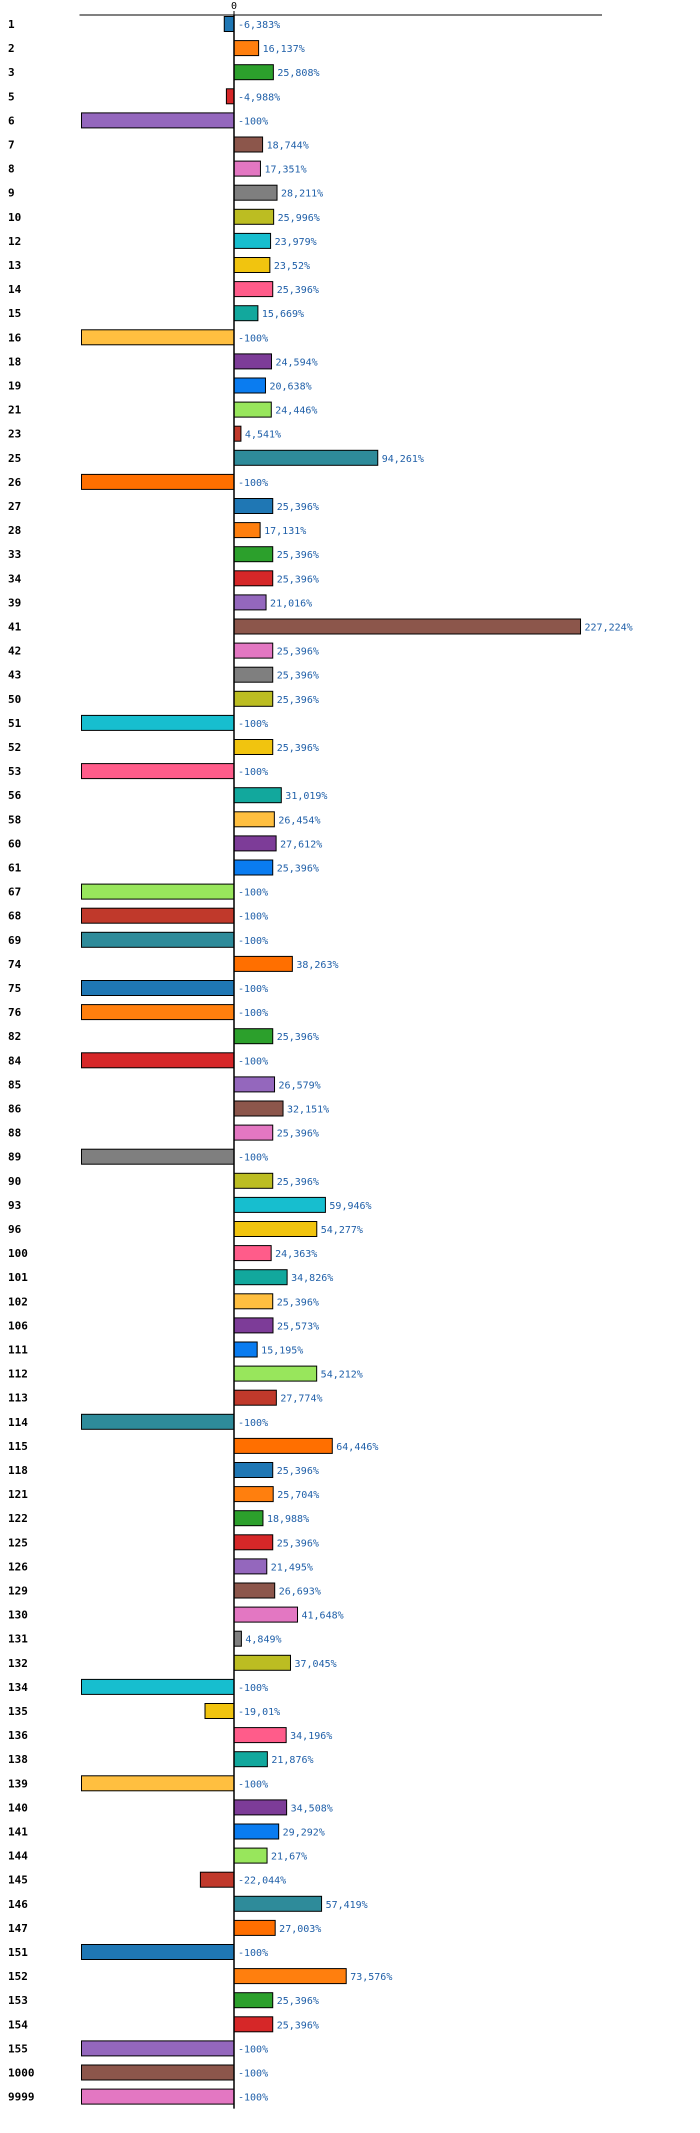 This screenshot has width=700, height=2133. Describe the element at coordinates (15, 289) in the screenshot. I see `category-label: 14` at that location.